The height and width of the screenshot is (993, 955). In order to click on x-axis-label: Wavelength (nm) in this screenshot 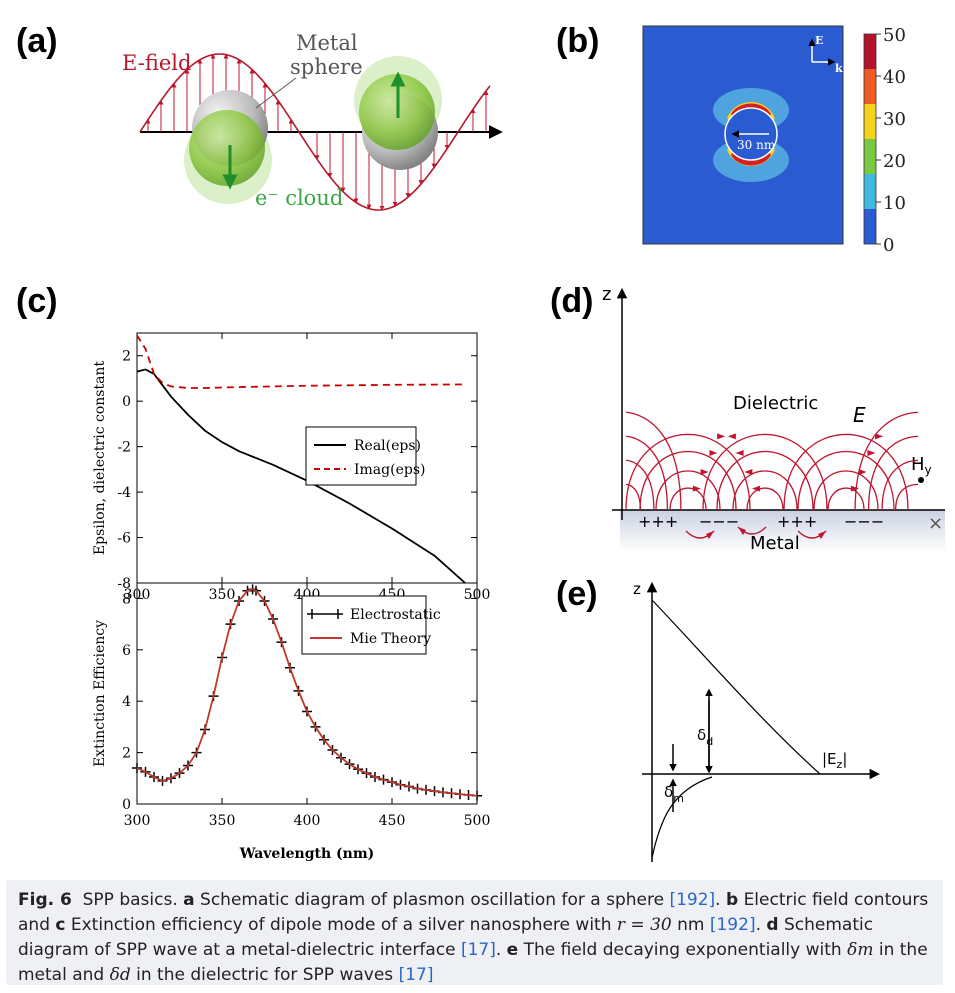, I will do `click(307, 854)`.